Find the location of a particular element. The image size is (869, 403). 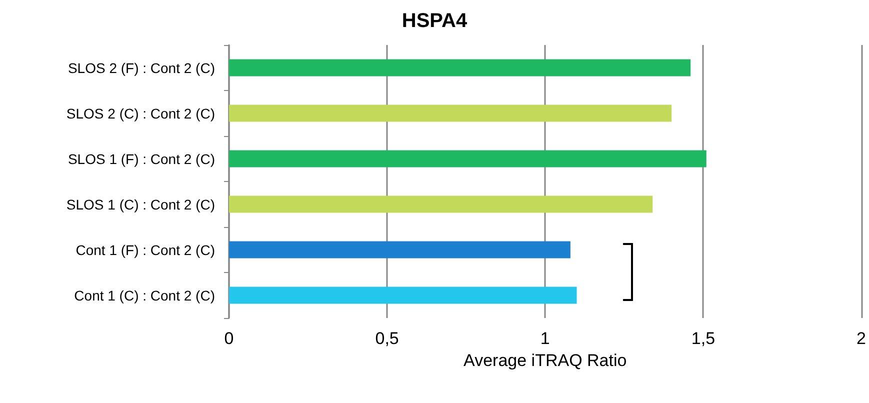

chart-title: HSPA4 is located at coordinates (435, 21).